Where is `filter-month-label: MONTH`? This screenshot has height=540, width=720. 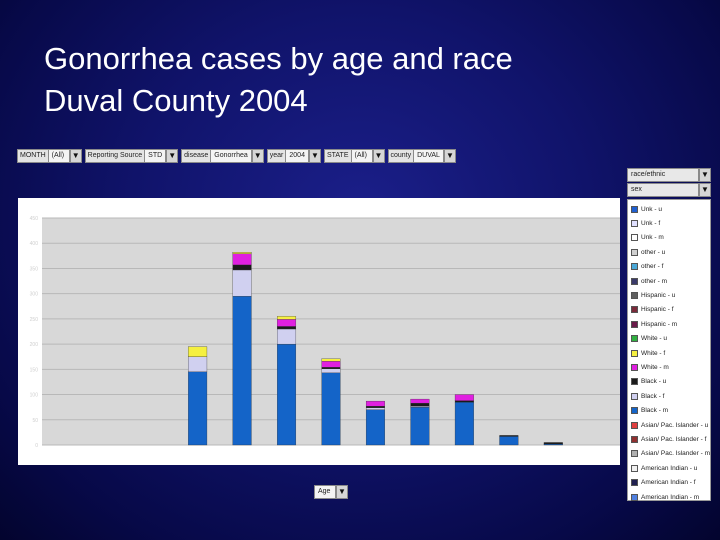
filter-month-label: MONTH is located at coordinates (32, 155).